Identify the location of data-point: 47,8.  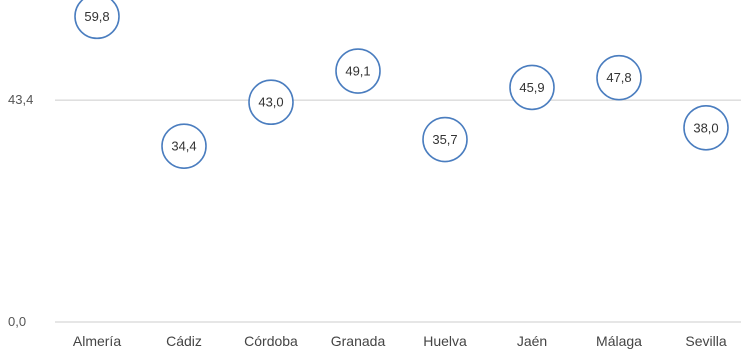
(619, 77).